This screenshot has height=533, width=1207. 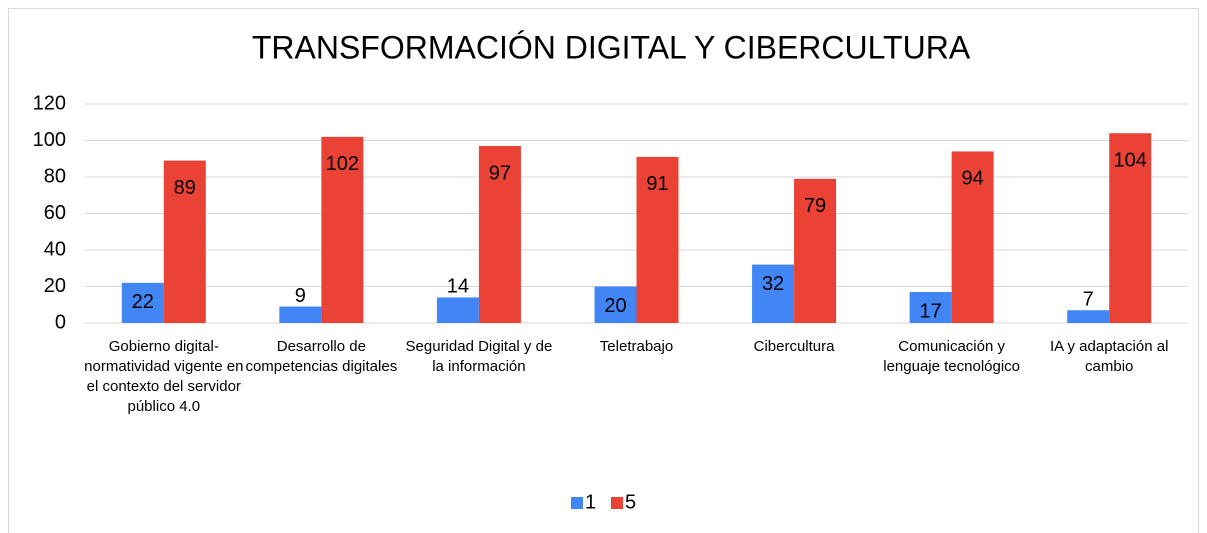 What do you see at coordinates (55, 249) in the screenshot?
I see `y-tick-label: 40` at bounding box center [55, 249].